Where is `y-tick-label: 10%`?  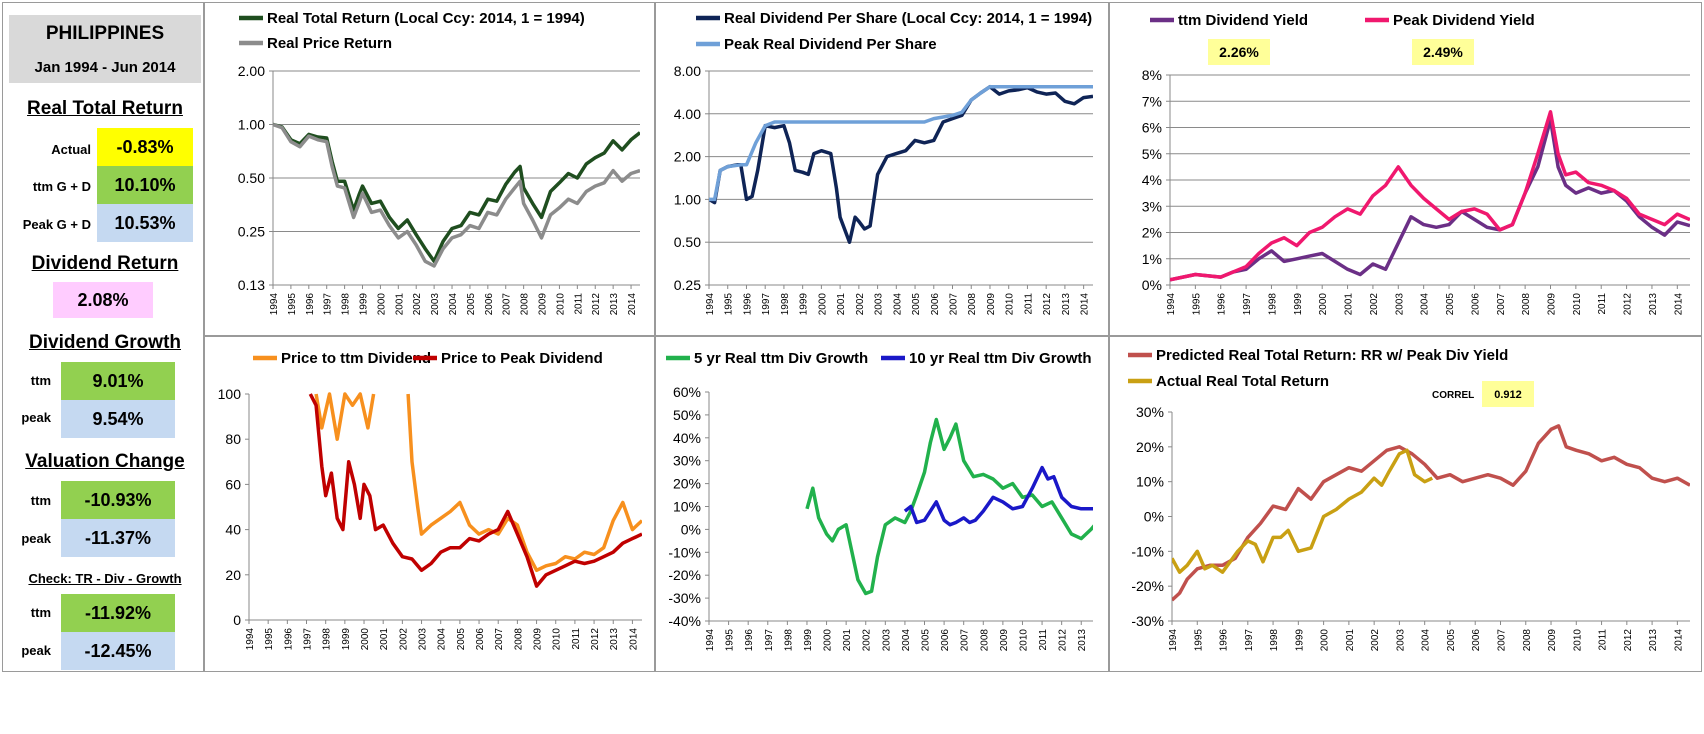
y-tick-label: 10% is located at coordinates (687, 507).